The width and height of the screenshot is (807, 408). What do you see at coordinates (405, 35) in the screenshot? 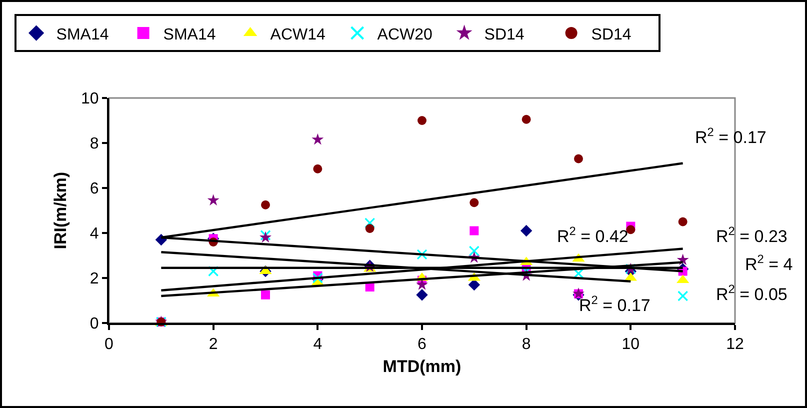
I see `legend-label: ACW20` at bounding box center [405, 35].